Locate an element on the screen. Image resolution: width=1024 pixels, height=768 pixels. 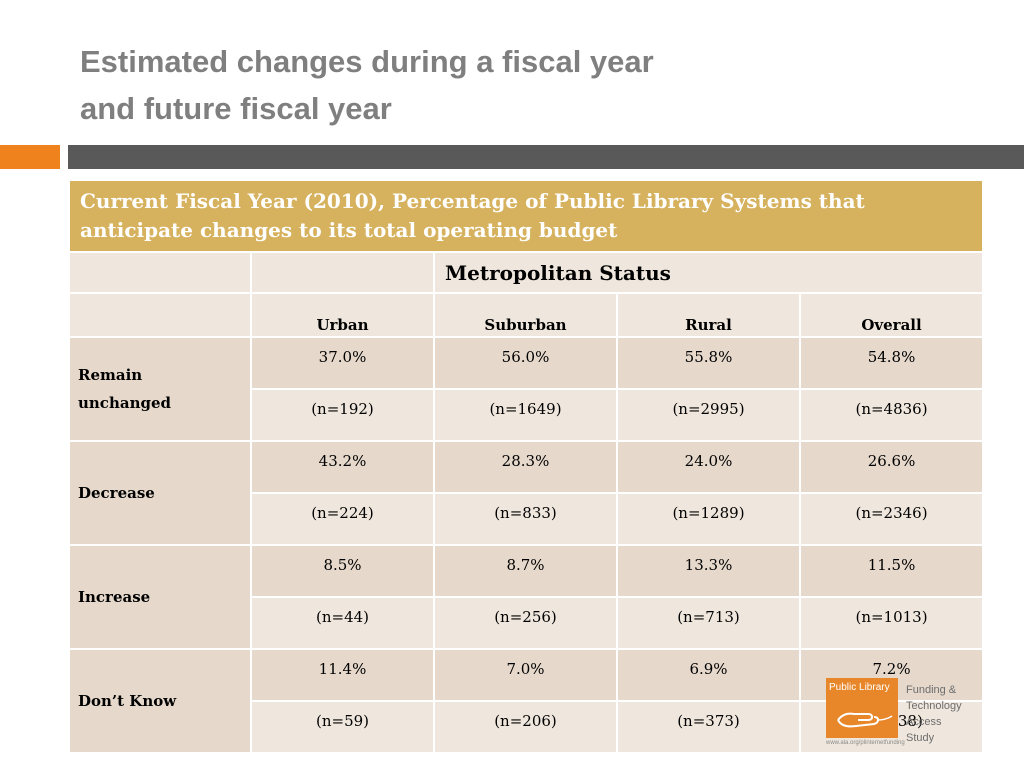
cell-percent: 43.2% is located at coordinates (342, 467).